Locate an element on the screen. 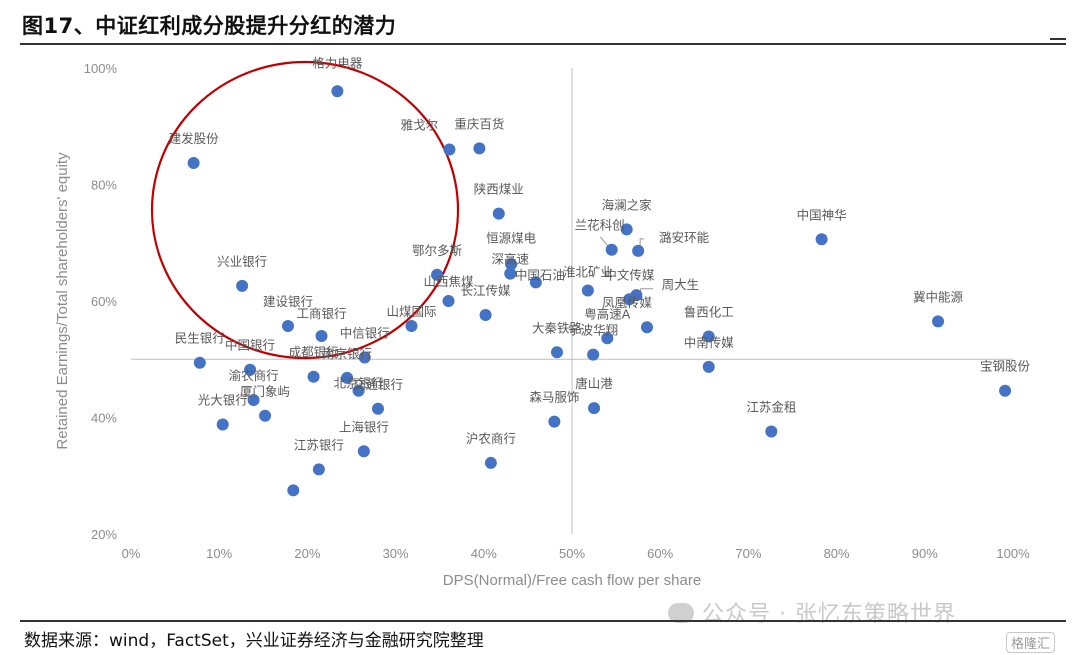  point-label: 雅戈尔 is located at coordinates (420, 125).